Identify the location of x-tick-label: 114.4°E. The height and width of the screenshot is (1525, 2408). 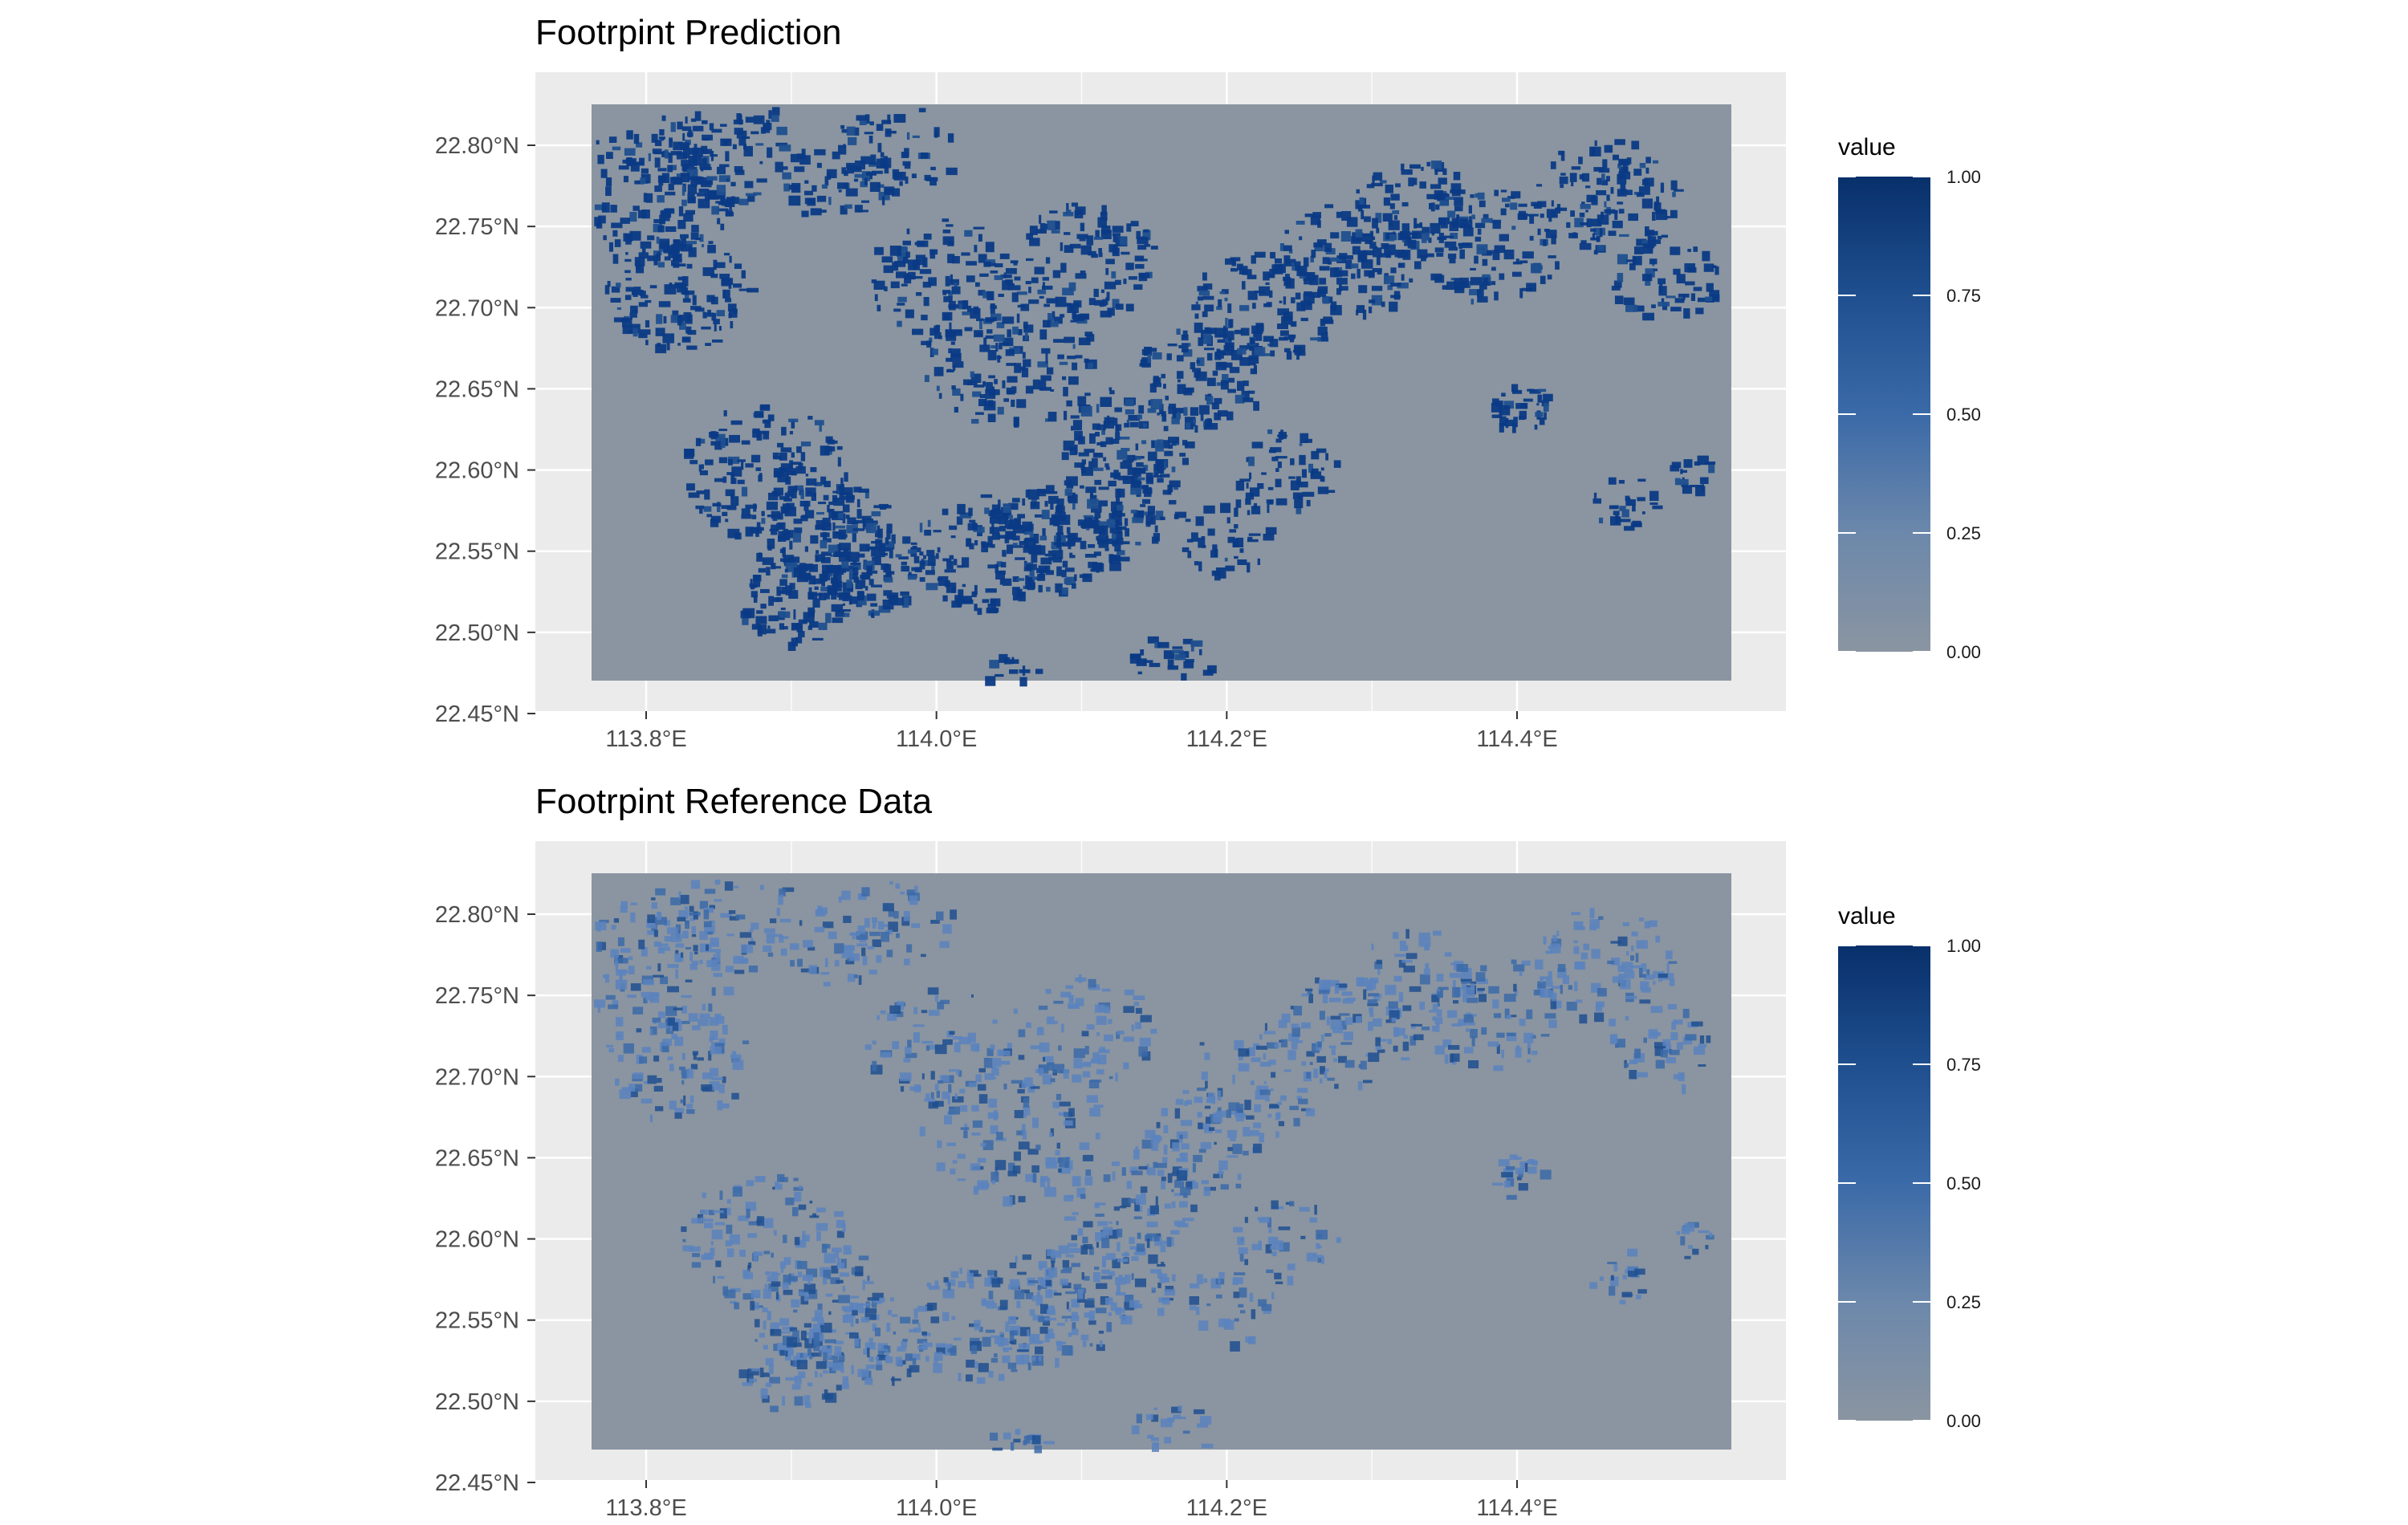
(1516, 739).